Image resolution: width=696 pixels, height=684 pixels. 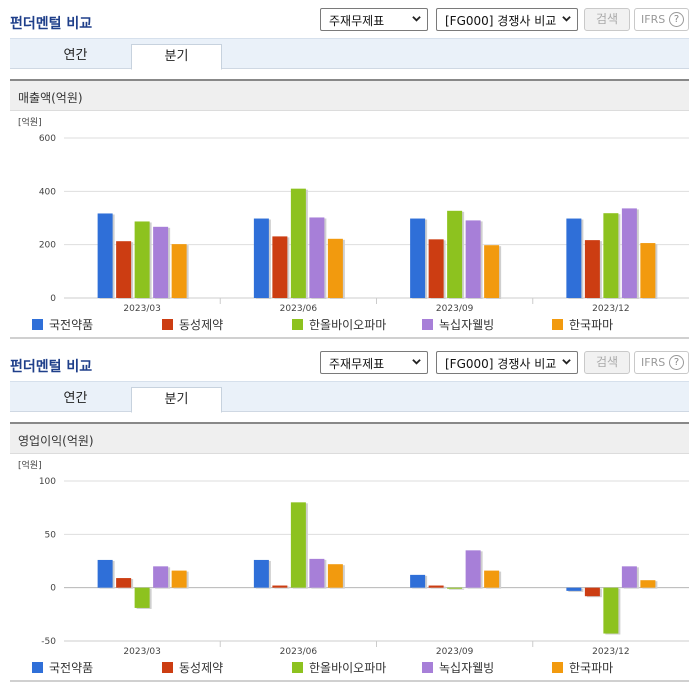 I want to click on legend-label: 녹십자웰빙, so click(x=467, y=668).